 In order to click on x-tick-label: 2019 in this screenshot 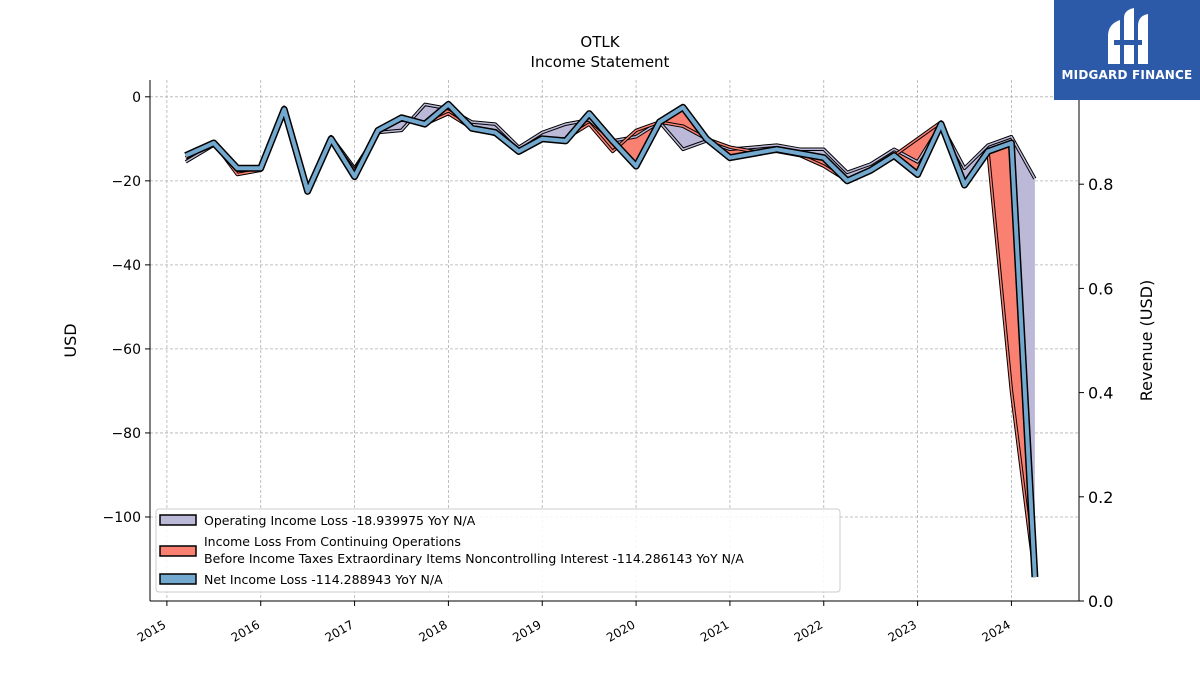, I will do `click(526, 630)`.